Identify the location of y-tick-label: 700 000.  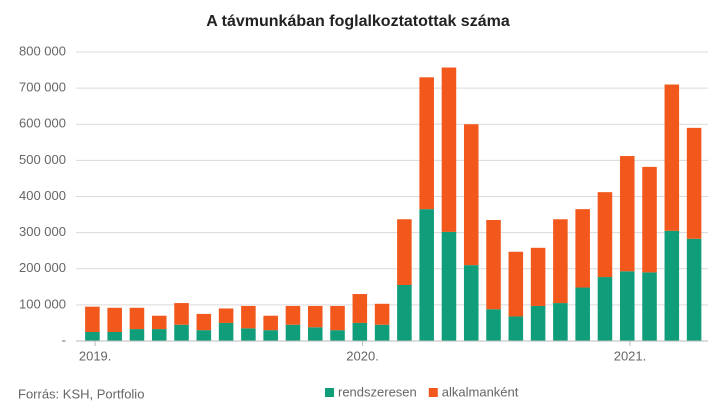
(42, 87).